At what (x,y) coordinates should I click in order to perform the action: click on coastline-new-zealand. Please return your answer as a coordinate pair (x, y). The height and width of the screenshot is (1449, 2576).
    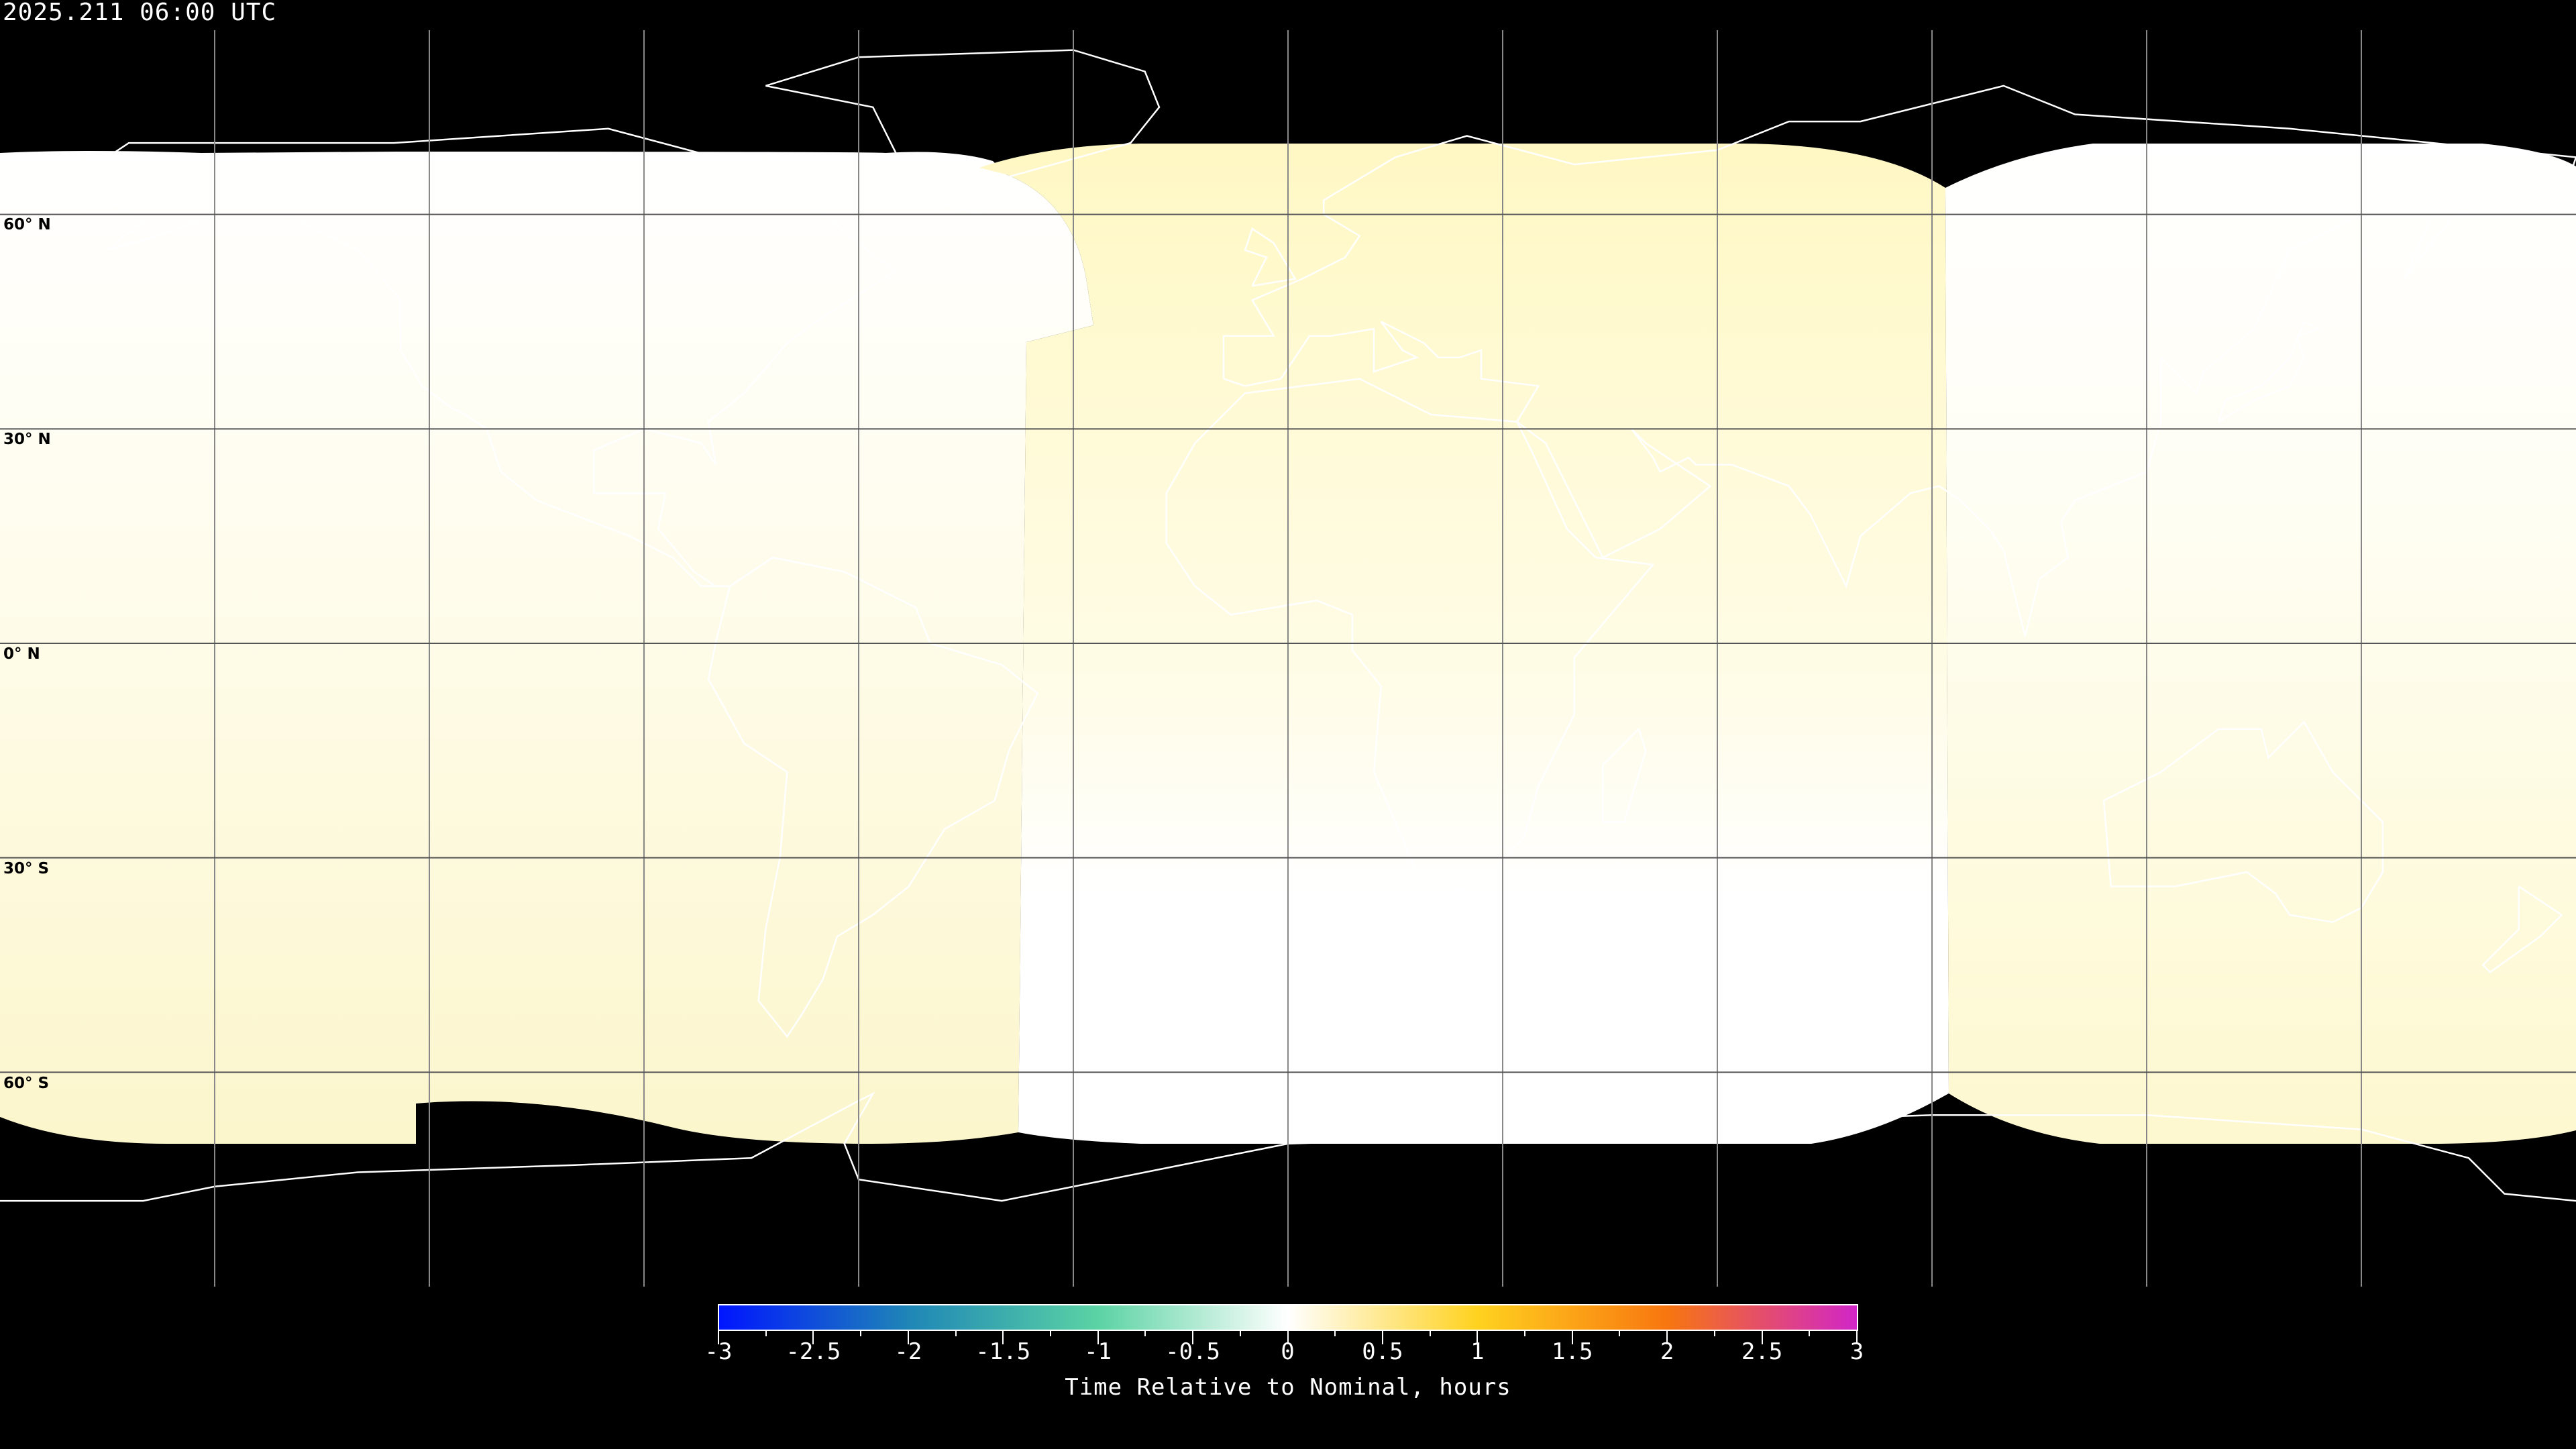
    Looking at the image, I should click on (2522, 929).